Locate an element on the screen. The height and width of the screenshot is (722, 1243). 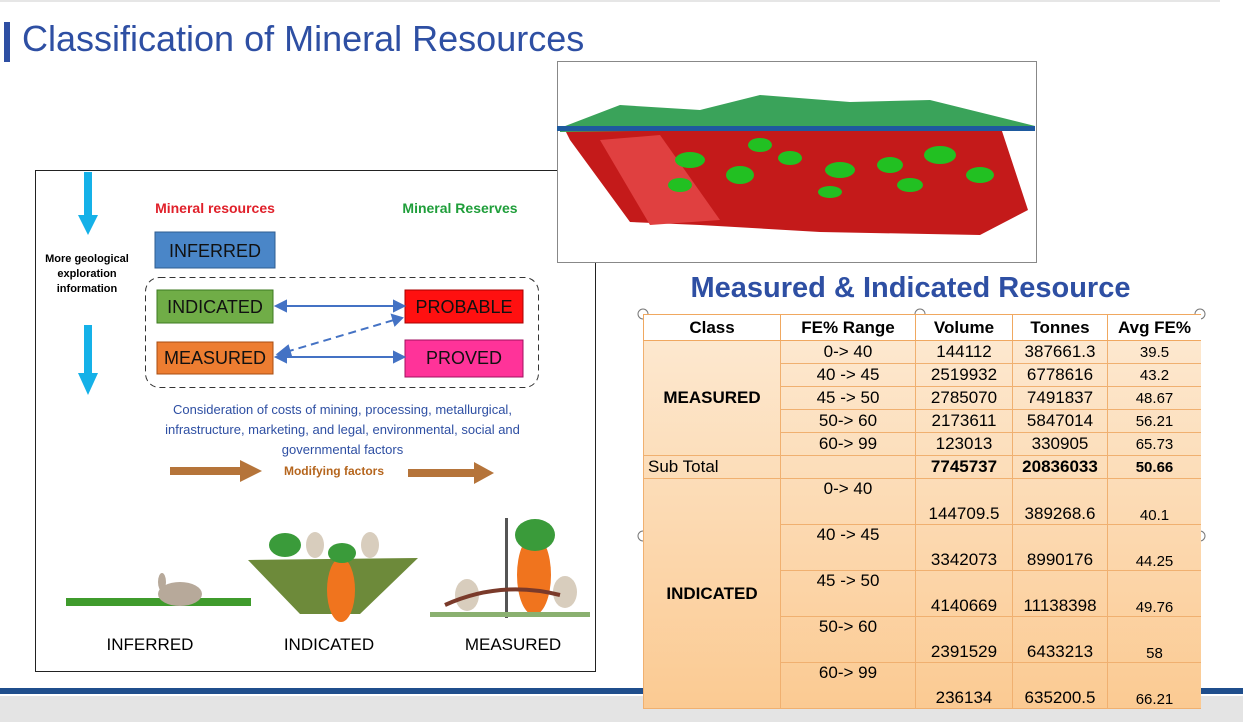
table-cell: 635200.5 is located at coordinates (1060, 685).